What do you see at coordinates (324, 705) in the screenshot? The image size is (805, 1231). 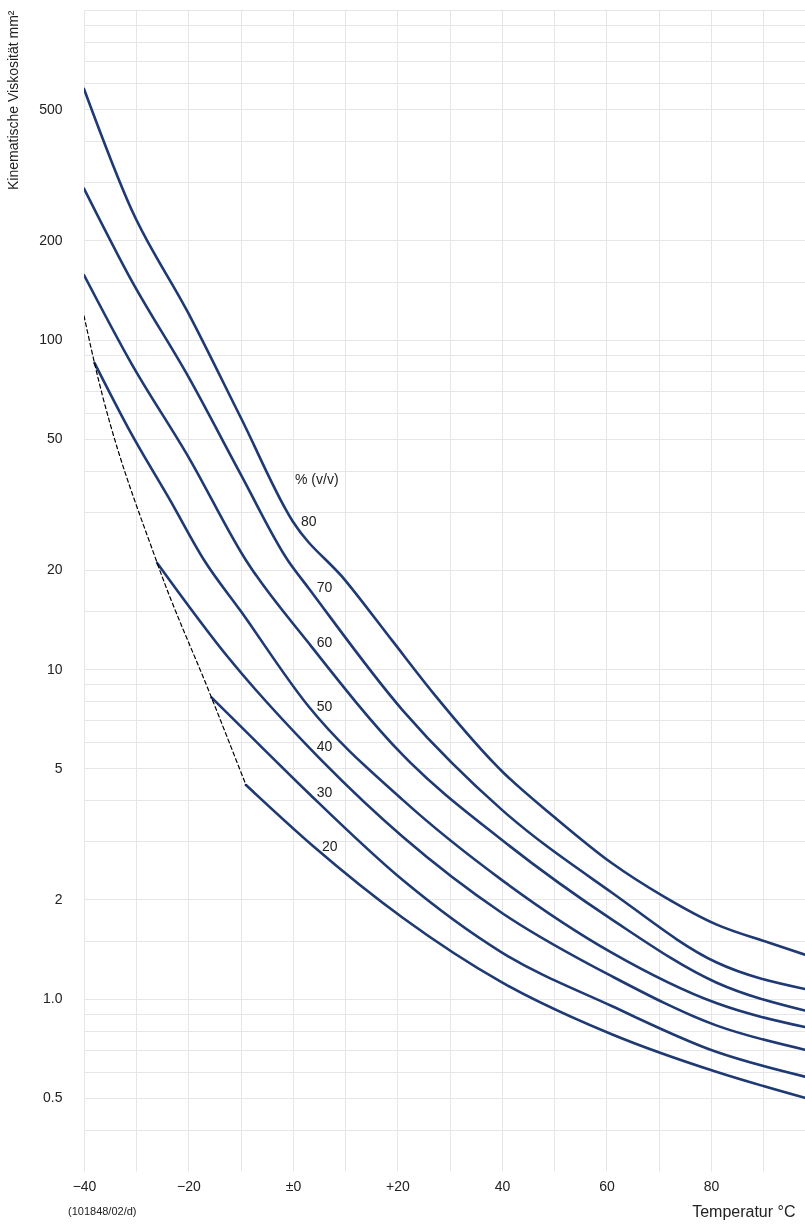 I see `series-label: 50` at bounding box center [324, 705].